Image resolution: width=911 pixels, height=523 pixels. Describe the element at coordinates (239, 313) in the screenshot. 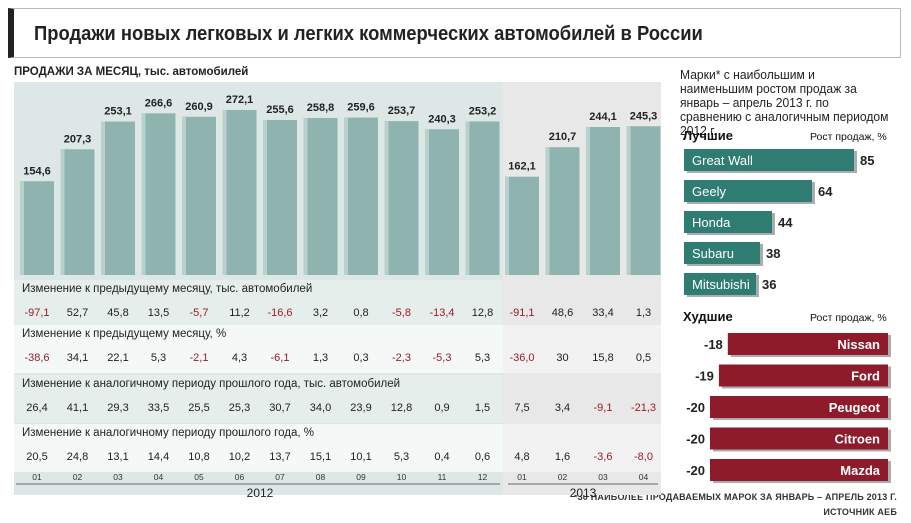

I see `table-cell: 11,2` at that location.